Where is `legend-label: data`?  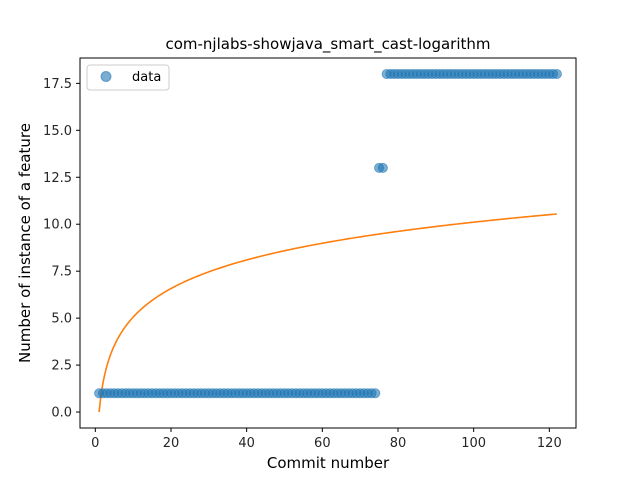
legend-label: data is located at coordinates (146, 77).